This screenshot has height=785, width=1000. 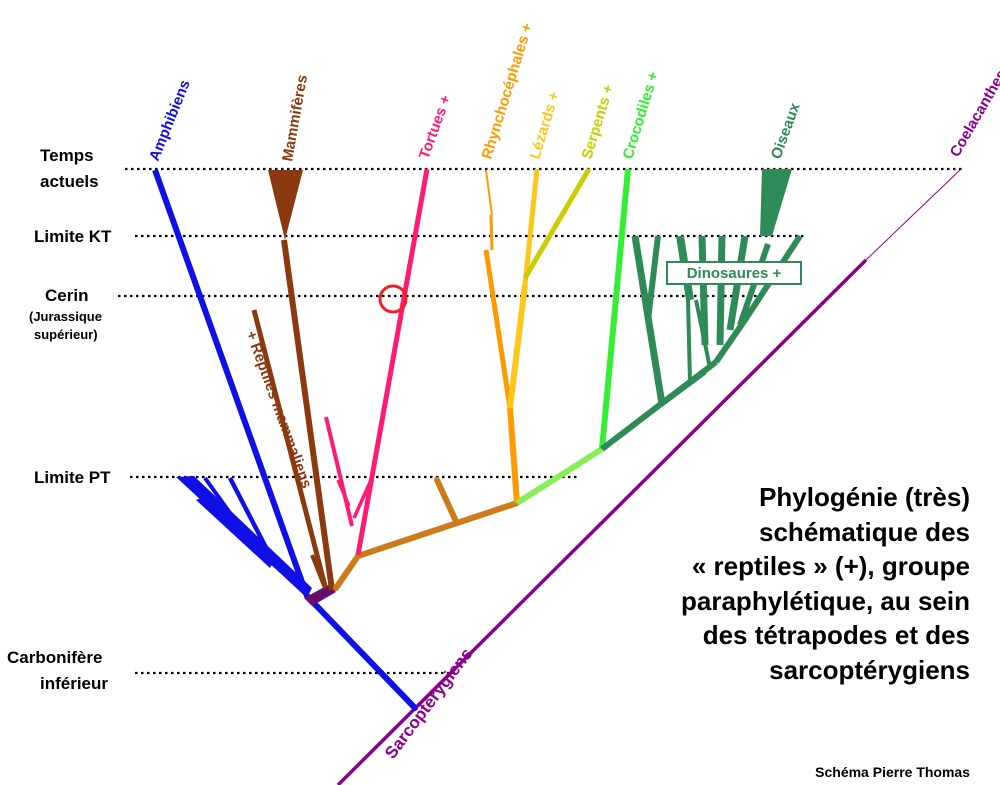 I want to click on sarcopterygiens-label: Sarcoptérygiens, so click(x=428, y=704).